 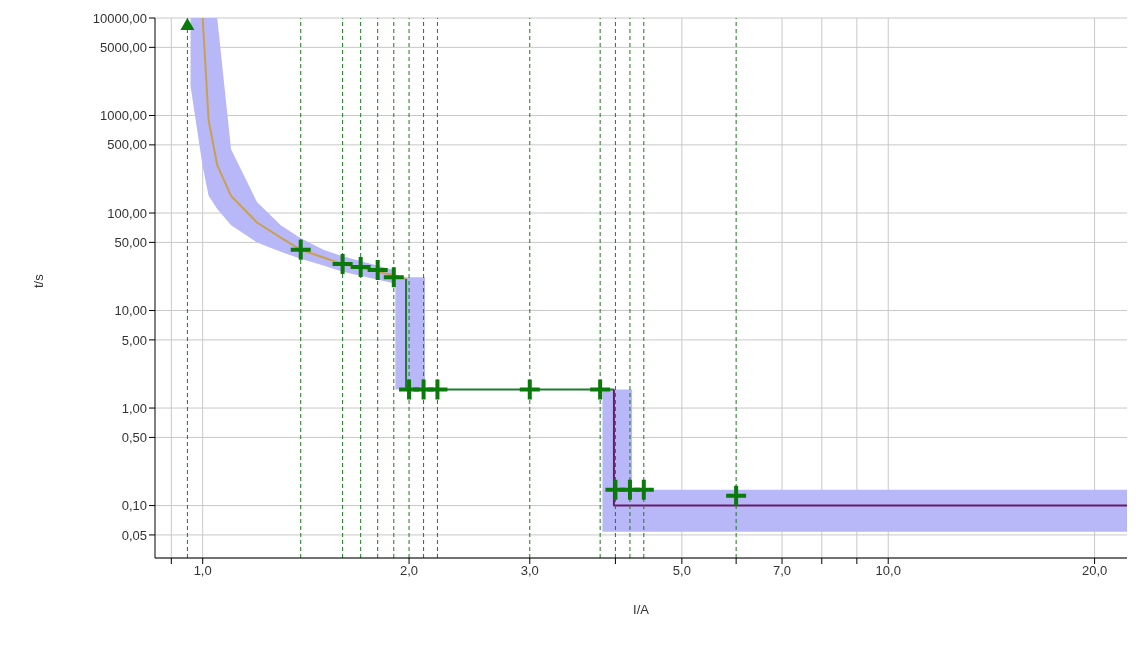 I want to click on y-tick-label: 5000,00, so click(x=123, y=47).